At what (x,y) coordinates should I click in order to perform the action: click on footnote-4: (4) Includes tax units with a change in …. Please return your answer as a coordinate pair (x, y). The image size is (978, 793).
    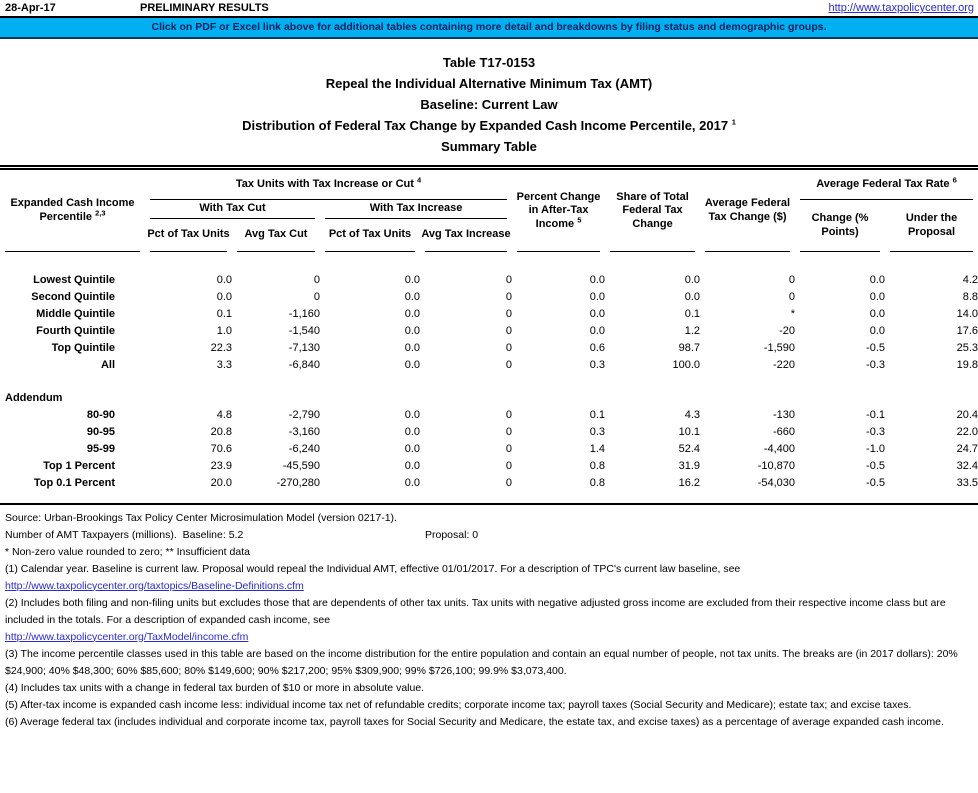
    Looking at the image, I should click on (215, 687).